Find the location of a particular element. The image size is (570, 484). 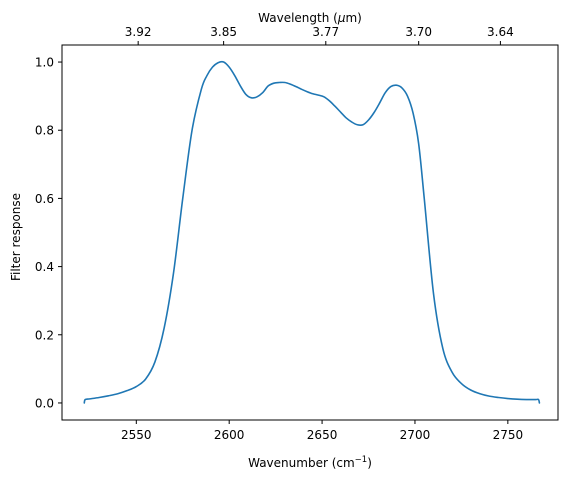

x-tick-label-2700: 2700 is located at coordinates (415, 435).